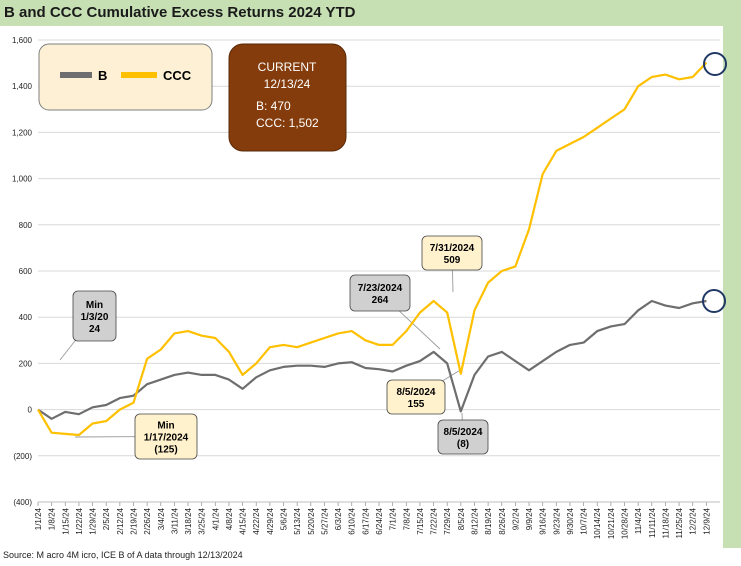  I want to click on x-tick-label: 10/14/24, so click(597, 523).